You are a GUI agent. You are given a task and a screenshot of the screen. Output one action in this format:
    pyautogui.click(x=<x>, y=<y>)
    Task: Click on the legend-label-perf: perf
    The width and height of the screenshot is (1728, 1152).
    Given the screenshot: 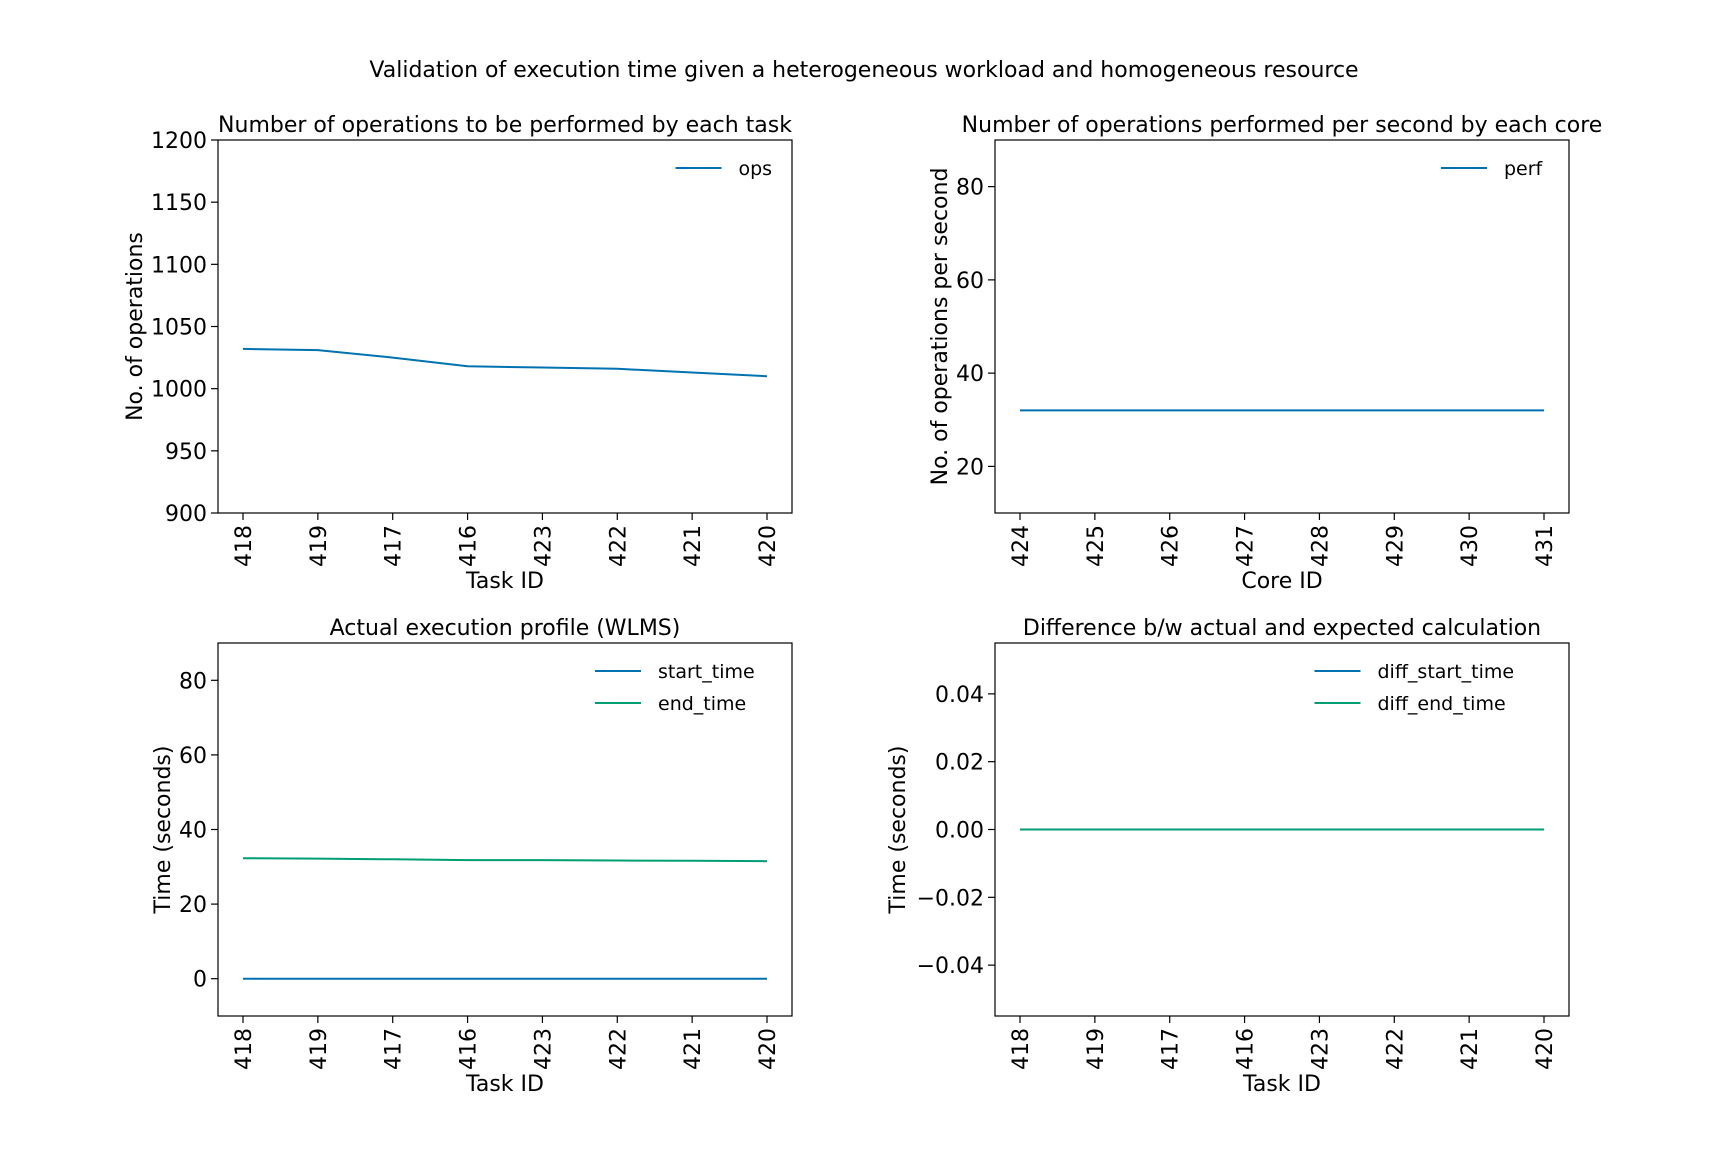 What is the action you would take?
    pyautogui.click(x=1524, y=169)
    